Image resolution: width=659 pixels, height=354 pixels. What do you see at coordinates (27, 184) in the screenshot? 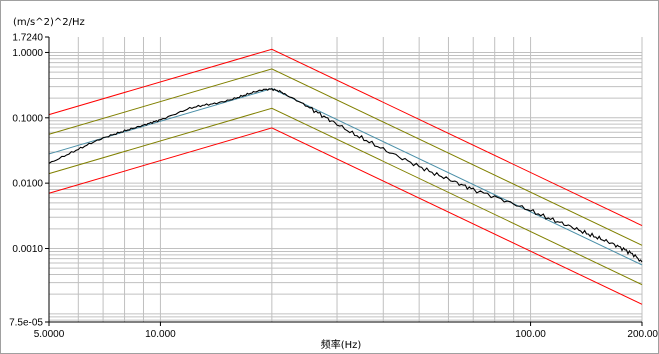
I see `y-tick-label: 0.0100` at bounding box center [27, 184].